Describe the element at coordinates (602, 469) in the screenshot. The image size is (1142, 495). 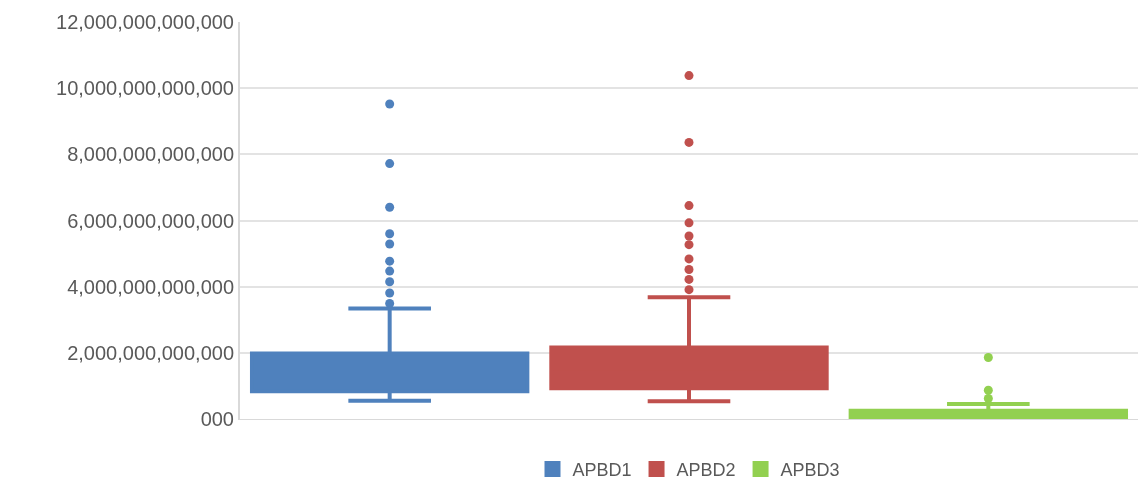
I see `legend-label: APBD1` at that location.